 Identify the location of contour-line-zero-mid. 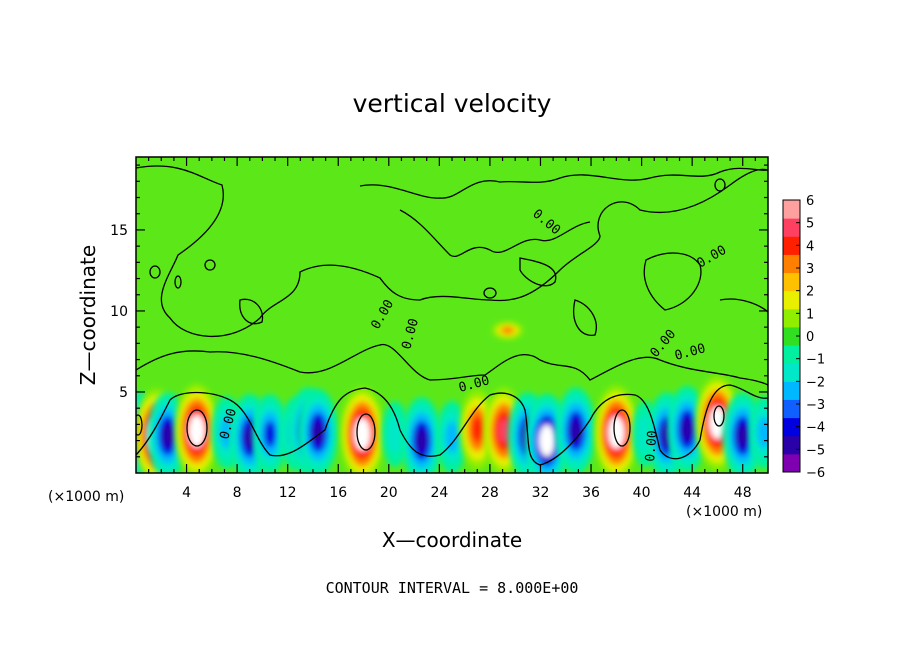
(452, 365).